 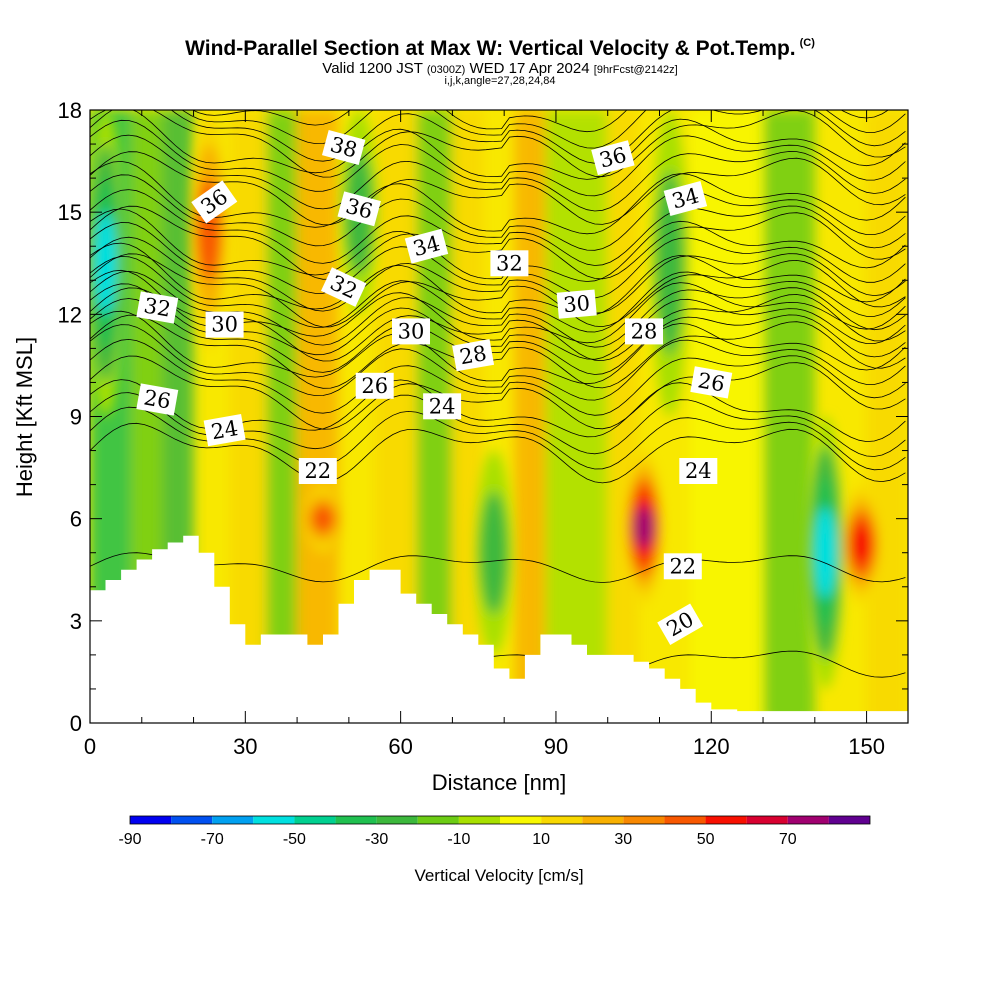 I want to click on colorbar-tick-label: -70, so click(x=212, y=839).